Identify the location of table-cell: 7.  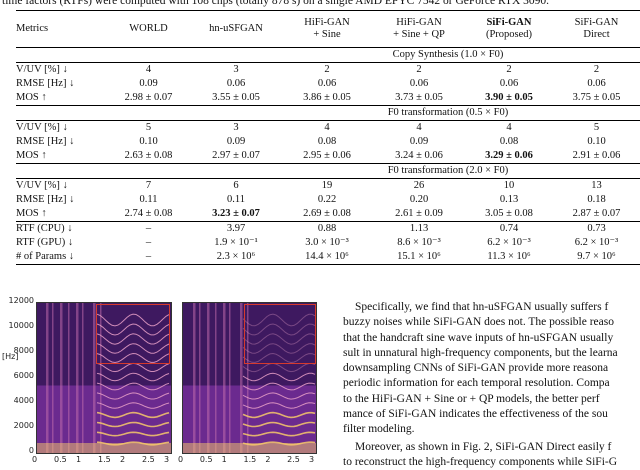
(148, 185).